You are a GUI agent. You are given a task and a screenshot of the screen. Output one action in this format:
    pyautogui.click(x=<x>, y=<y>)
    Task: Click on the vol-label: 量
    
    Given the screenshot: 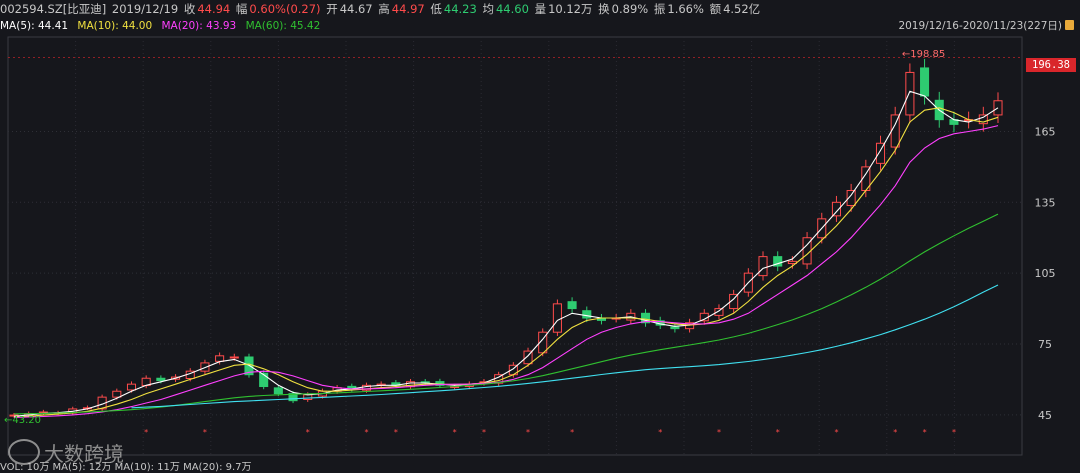 What is the action you would take?
    pyautogui.click(x=540, y=9)
    